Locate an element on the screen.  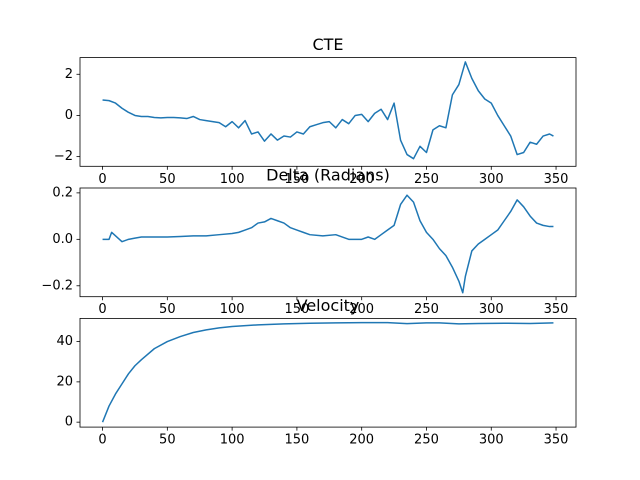
y-tick-label: −2 is located at coordinates (63, 156).